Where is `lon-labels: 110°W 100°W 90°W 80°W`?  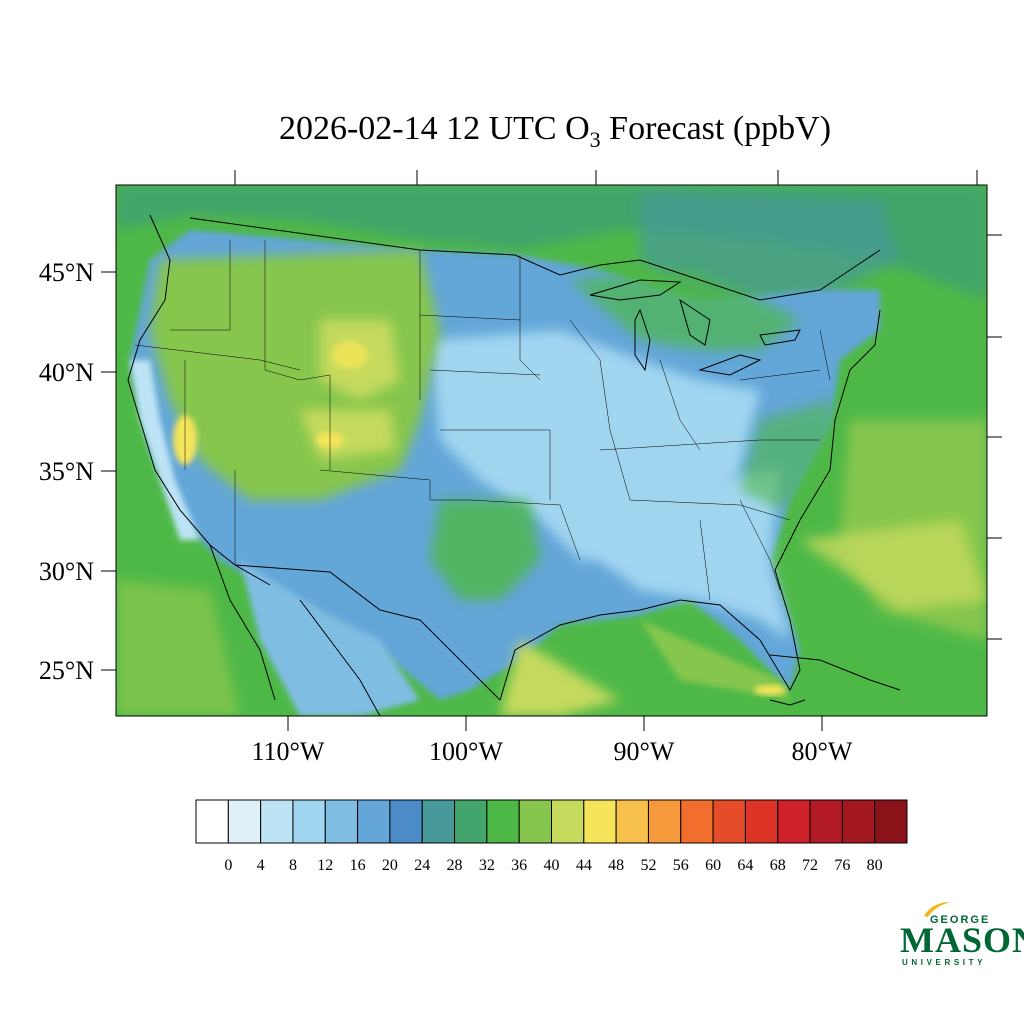 lon-labels: 110°W 100°W 90°W 80°W is located at coordinates (552, 751).